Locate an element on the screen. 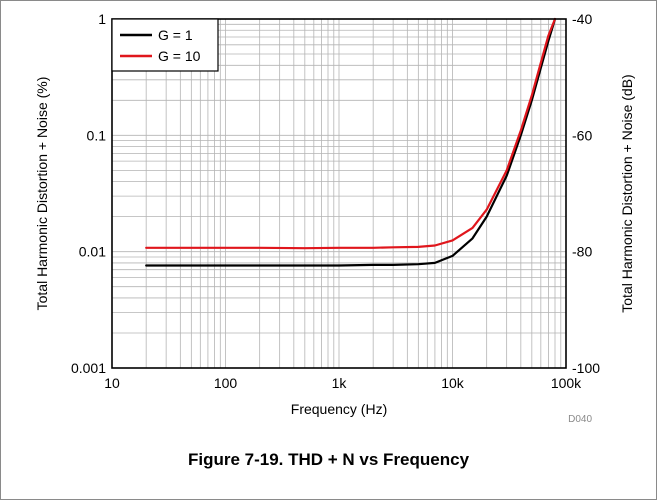  y-tick-label-right: -100 is located at coordinates (586, 368).